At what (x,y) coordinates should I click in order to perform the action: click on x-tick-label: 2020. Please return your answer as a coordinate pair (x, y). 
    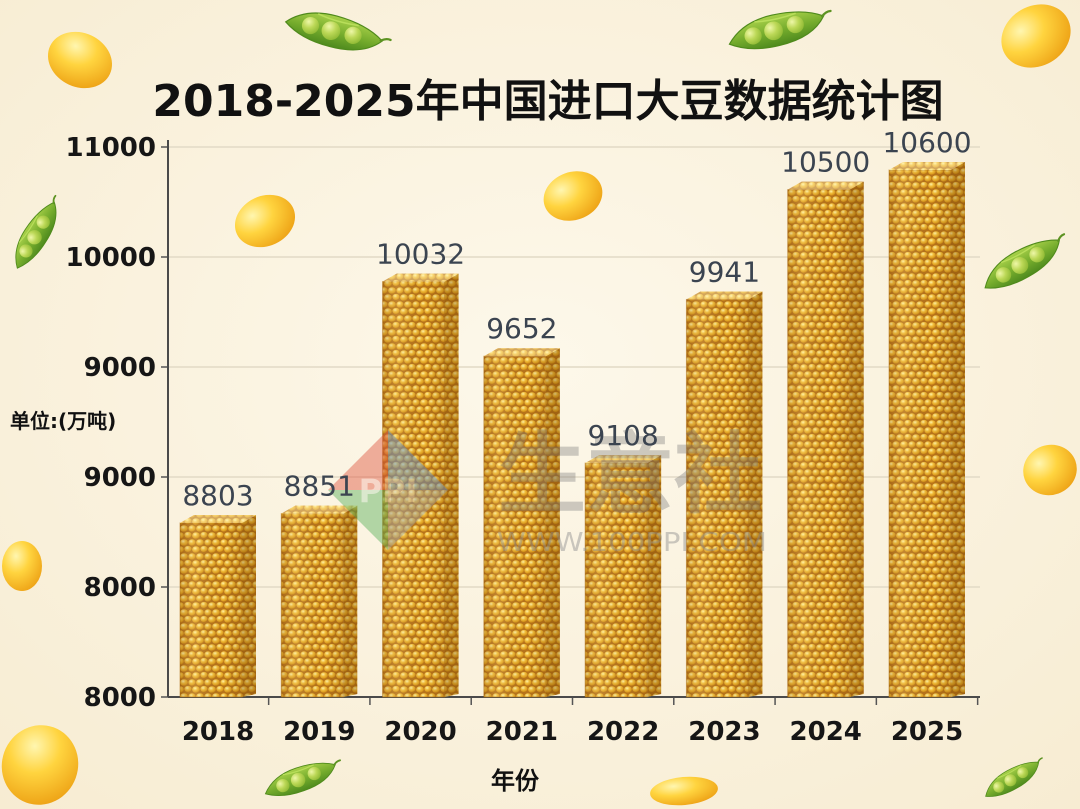
    Looking at the image, I should click on (420, 732).